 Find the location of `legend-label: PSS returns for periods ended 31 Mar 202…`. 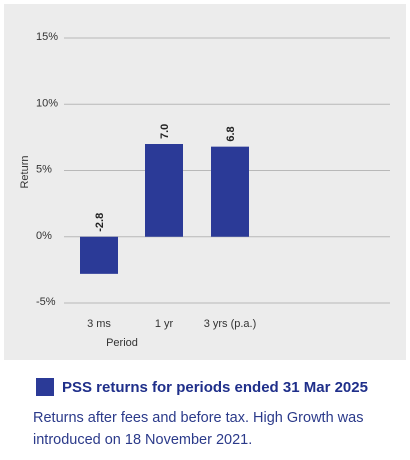

legend-label: PSS returns for periods ended 31 Mar 202… is located at coordinates (215, 387).